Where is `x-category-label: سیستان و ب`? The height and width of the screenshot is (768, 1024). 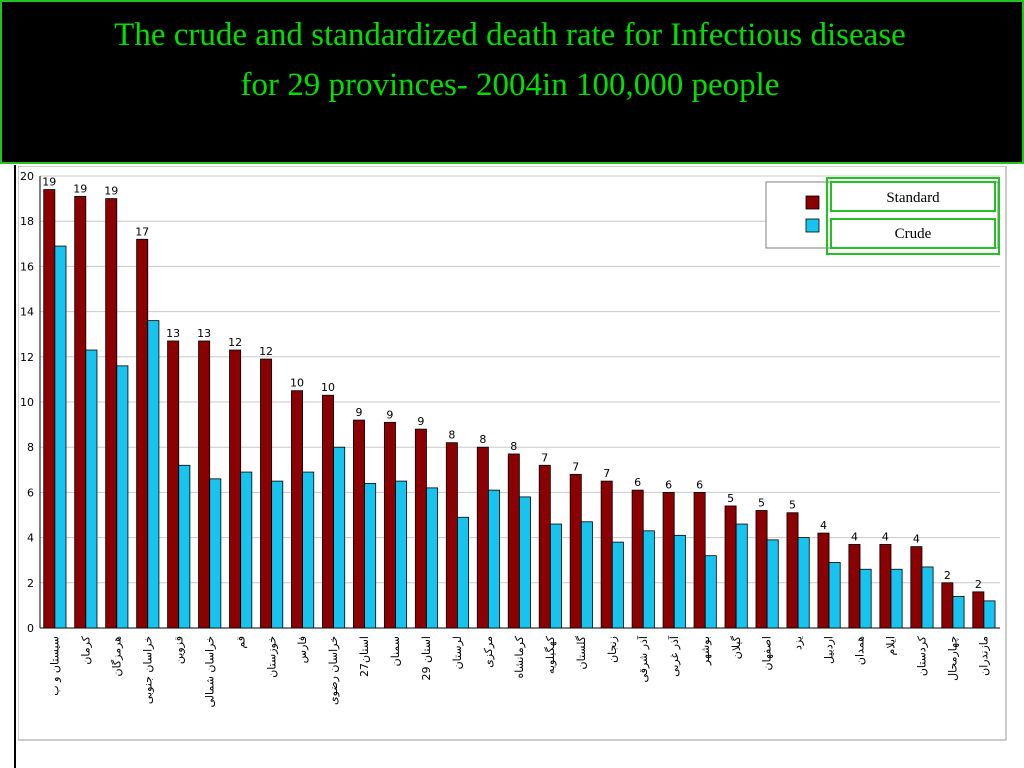
x-category-label: سیستان و ب is located at coordinates (54, 666).